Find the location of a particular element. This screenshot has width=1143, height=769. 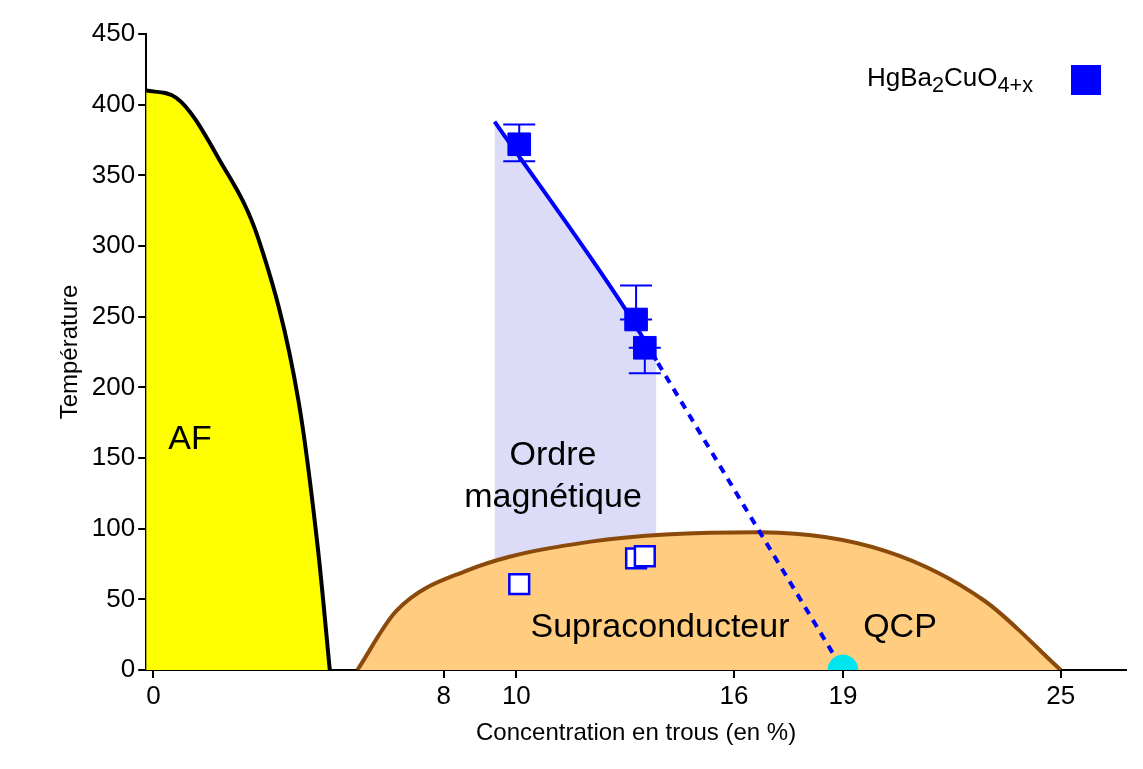

y-tick-label: 150 is located at coordinates (113, 456).